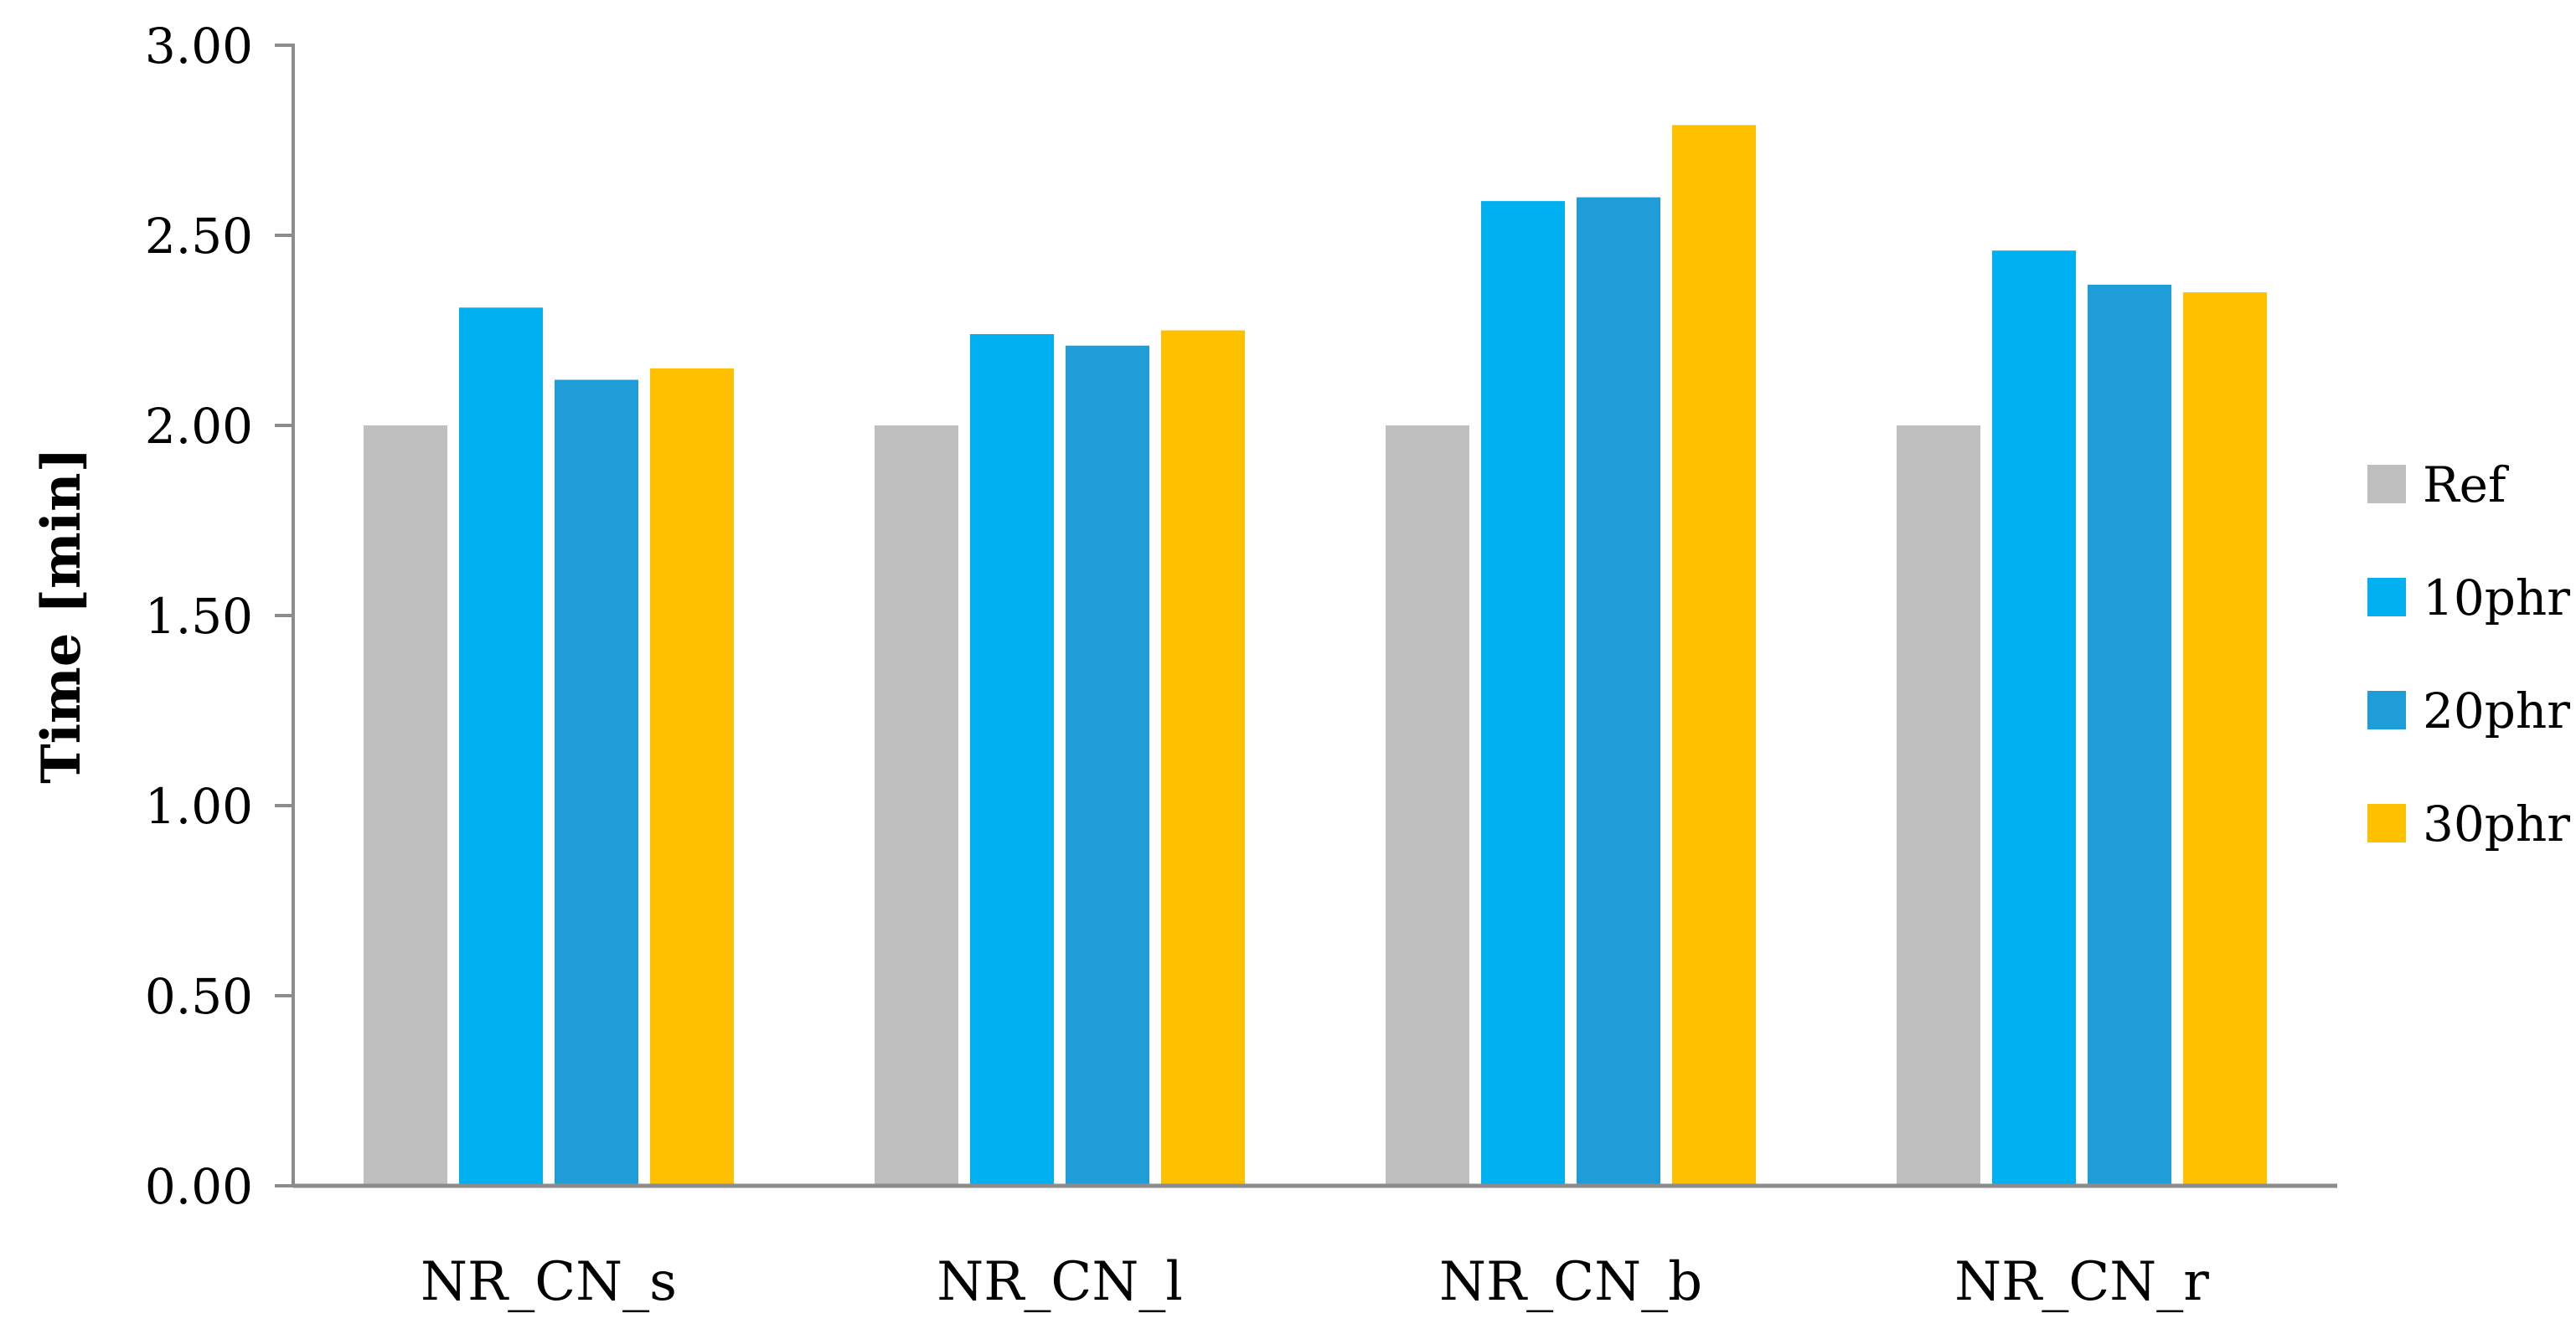 Image resolution: width=2576 pixels, height=1329 pixels. I want to click on bar-NR_CN_l-30phr, so click(1203, 758).